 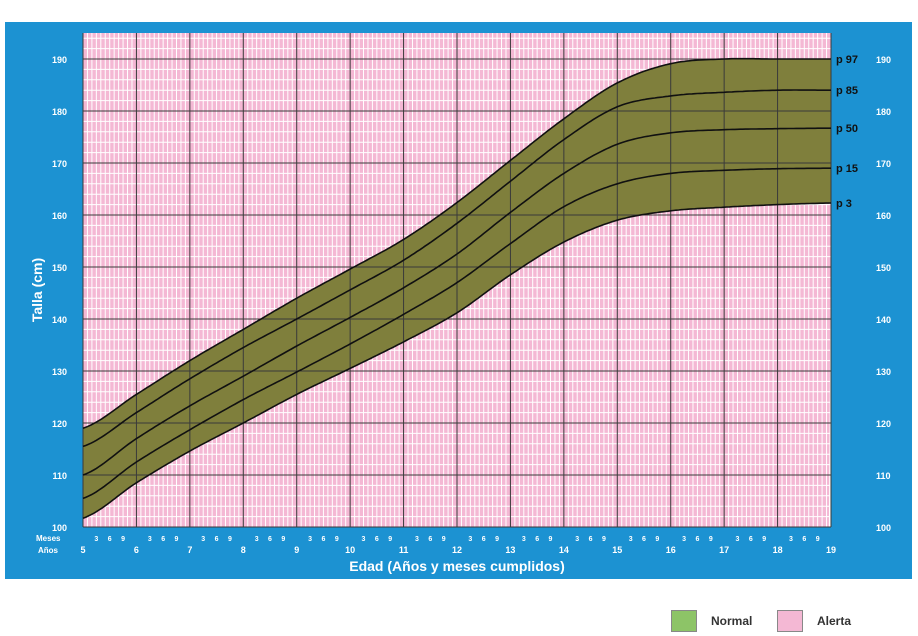 What do you see at coordinates (350, 550) in the screenshot?
I see `year-tick-label: 10` at bounding box center [350, 550].